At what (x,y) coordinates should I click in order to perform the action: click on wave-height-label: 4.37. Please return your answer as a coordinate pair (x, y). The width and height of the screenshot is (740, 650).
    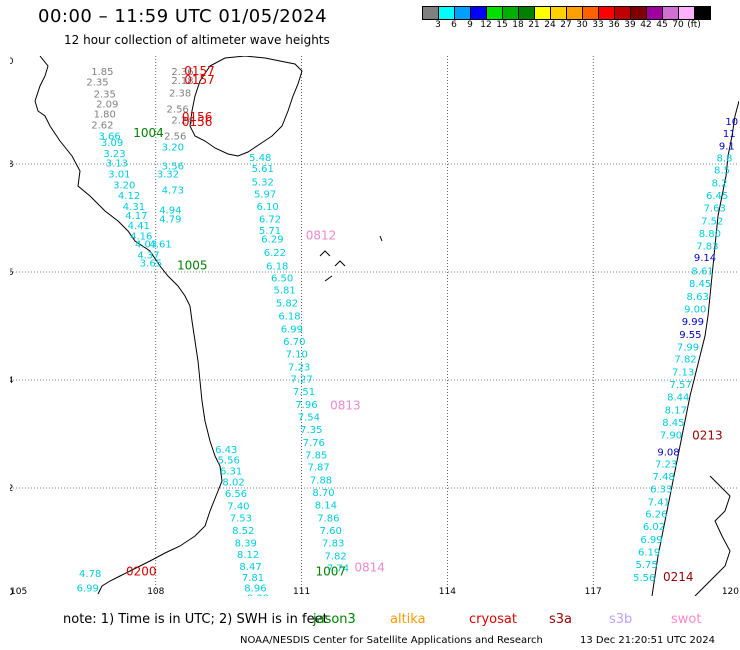
    Looking at the image, I should click on (148, 256).